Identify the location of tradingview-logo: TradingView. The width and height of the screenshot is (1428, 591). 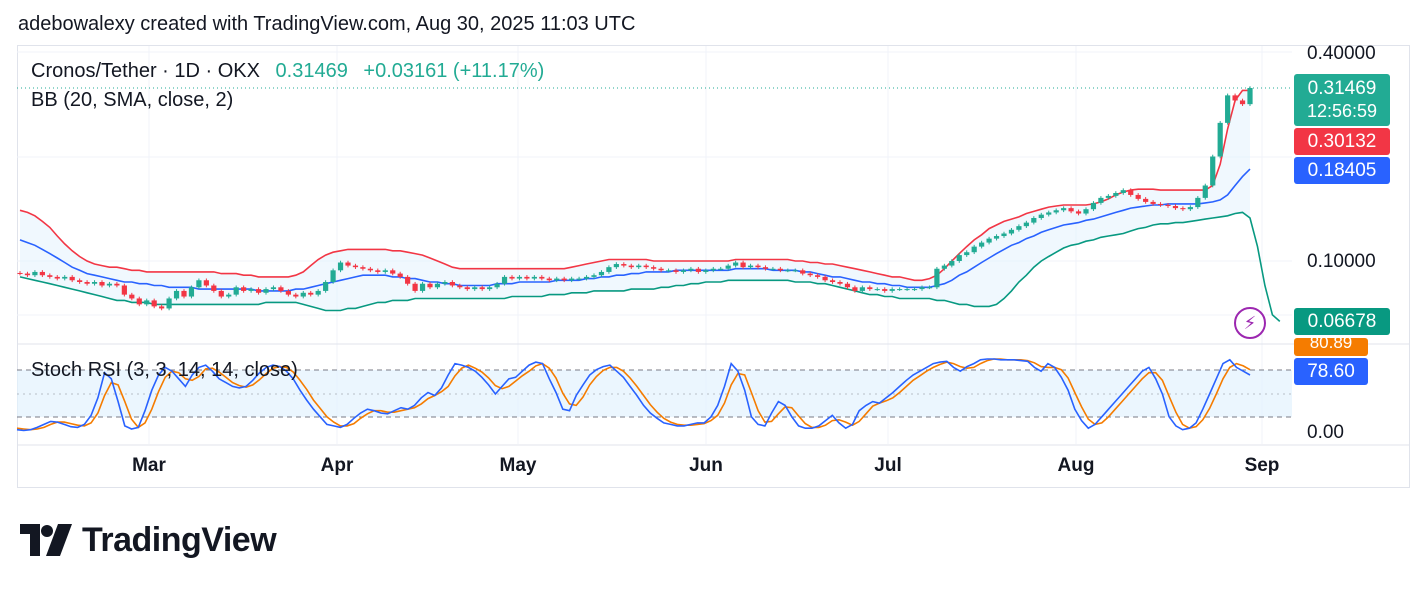
(148, 540).